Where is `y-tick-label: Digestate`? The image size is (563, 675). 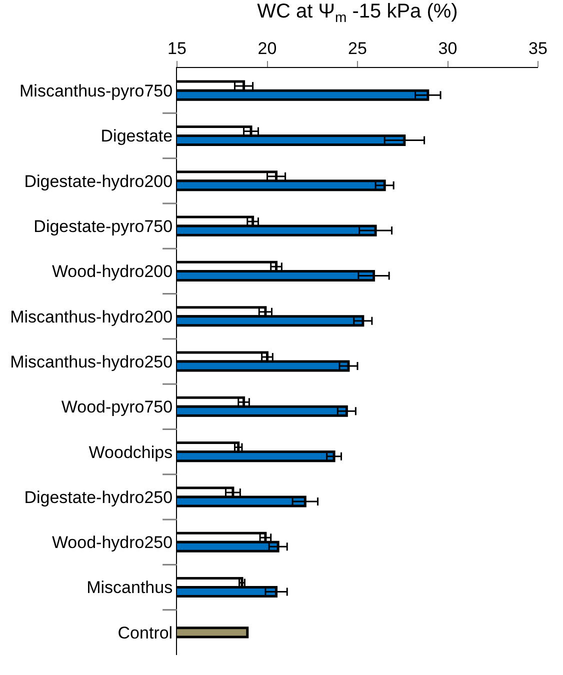
y-tick-label: Digestate is located at coordinates (136, 136).